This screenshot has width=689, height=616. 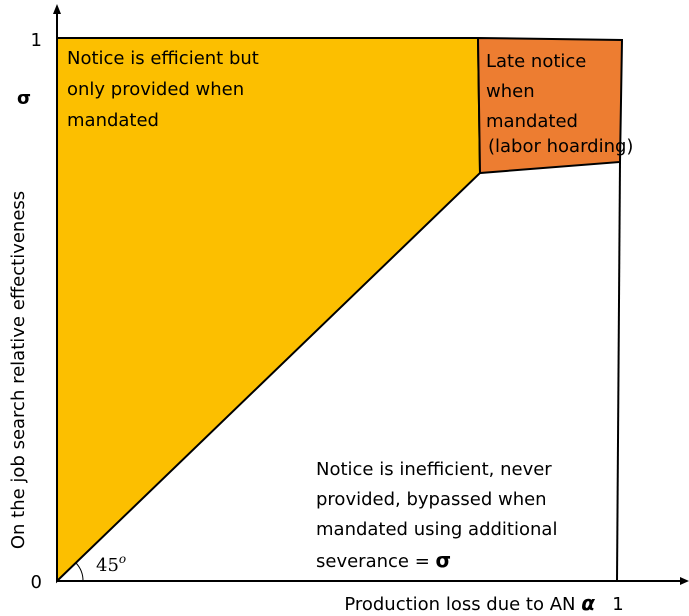 I want to click on y-top-label: 1, so click(x=36, y=40).